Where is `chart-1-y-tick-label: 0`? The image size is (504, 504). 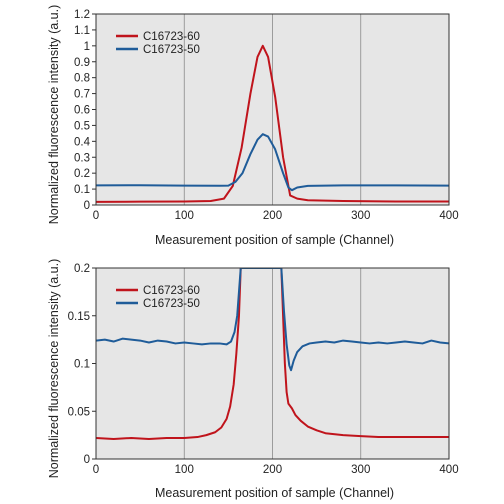
chart-1-y-tick-label: 0 is located at coordinates (87, 206).